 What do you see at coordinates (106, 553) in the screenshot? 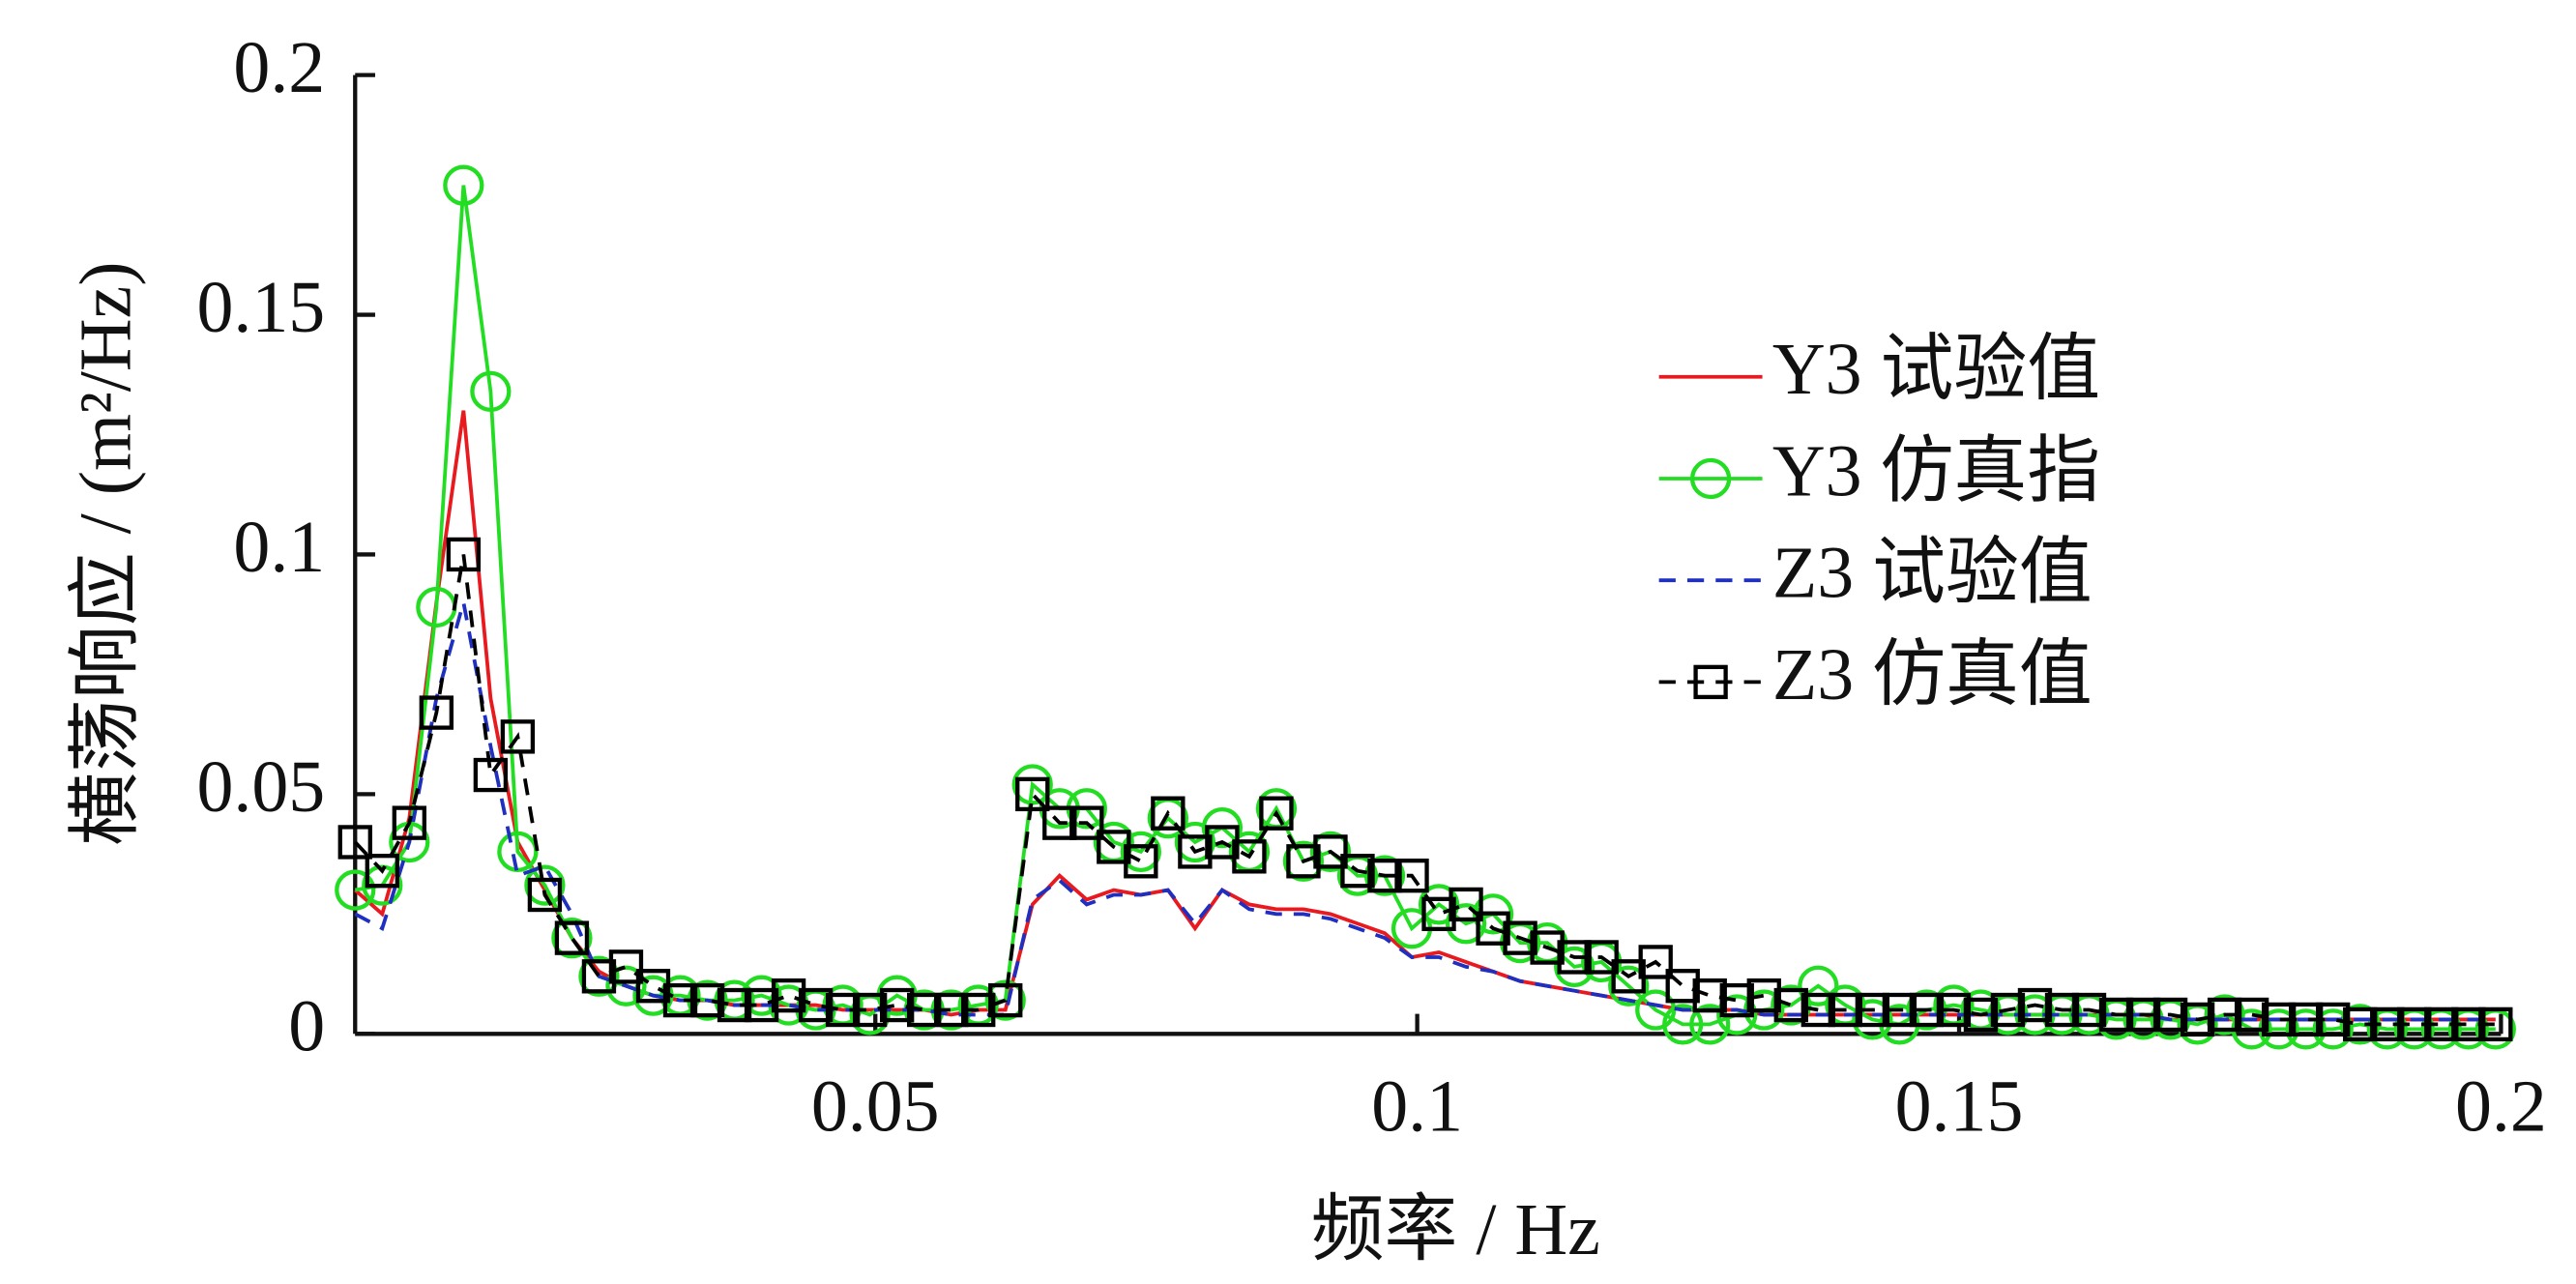
I see `y-axis-label: 横荡响应 / (m²/Hz)` at bounding box center [106, 553].